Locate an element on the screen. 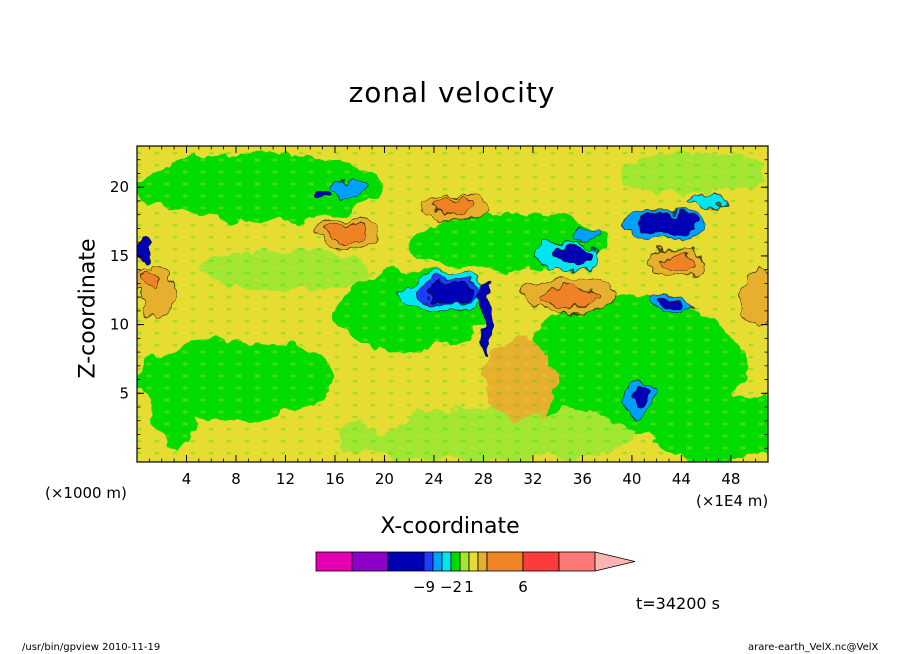 Image resolution: width=904 pixels, height=654 pixels. x-tick-label: 12 is located at coordinates (285, 479).